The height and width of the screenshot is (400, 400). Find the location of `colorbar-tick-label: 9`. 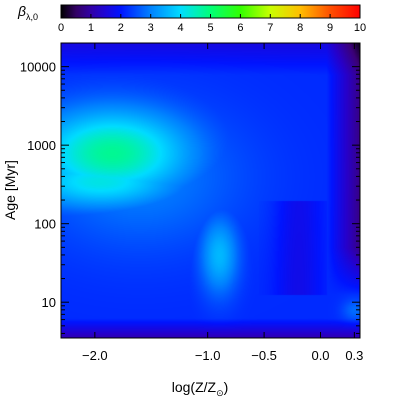

colorbar-tick-label: 9 is located at coordinates (330, 28).